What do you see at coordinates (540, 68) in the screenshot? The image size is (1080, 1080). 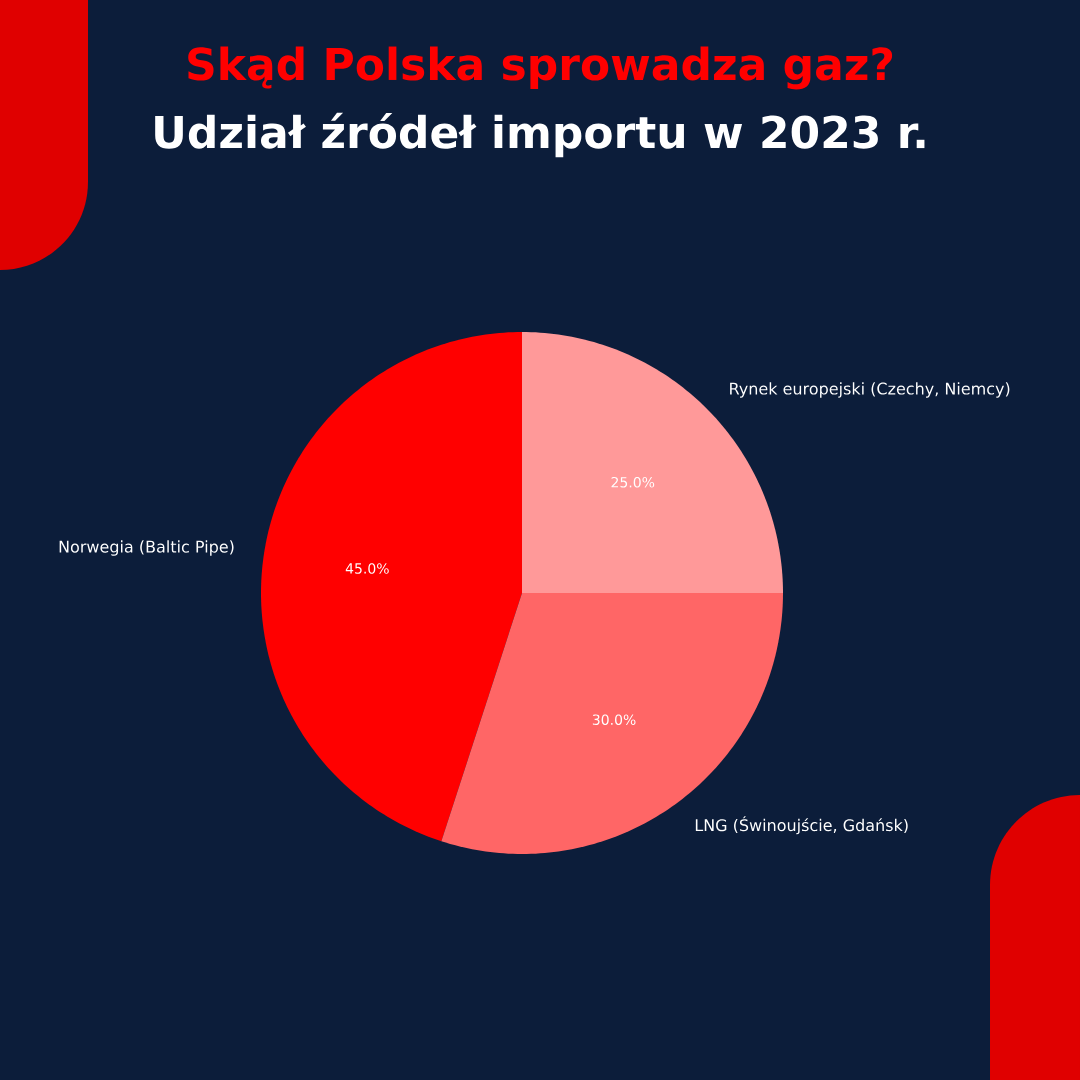 I see `chart-title: Skąd Polska sprowadza gaz?` at bounding box center [540, 68].